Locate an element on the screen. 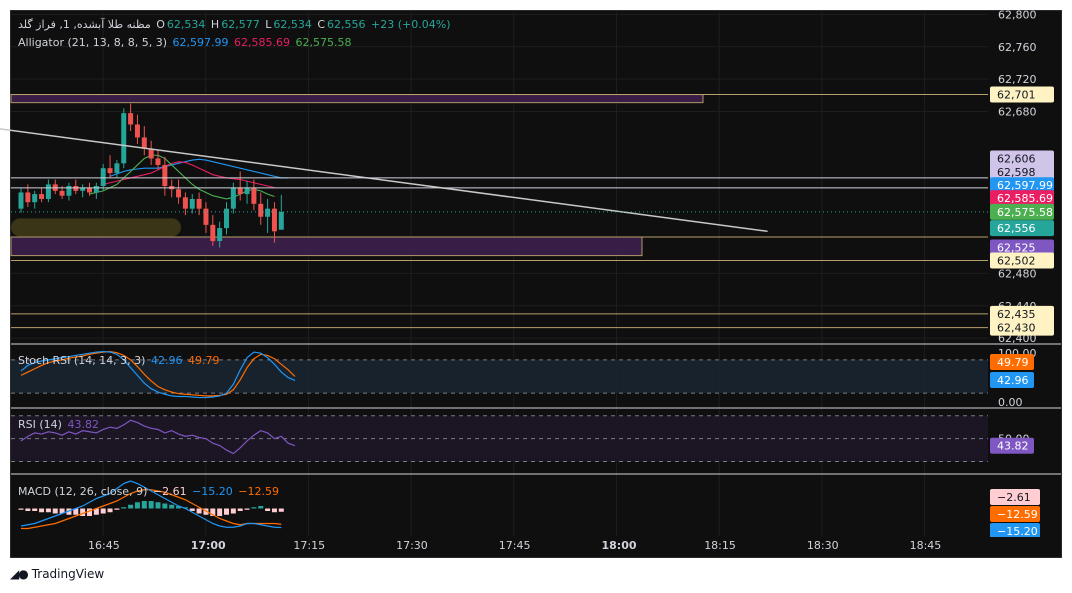 This screenshot has height=593, width=1072. close-label: C is located at coordinates (321, 24).